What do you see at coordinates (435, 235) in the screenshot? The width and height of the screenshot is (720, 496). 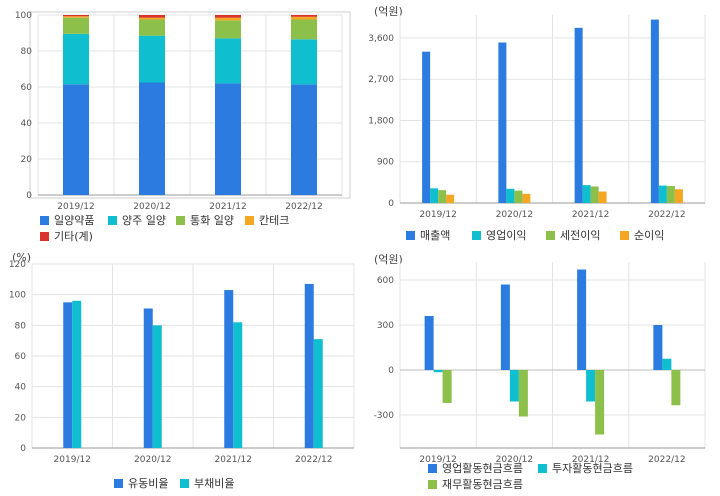 I see `legend-label: 매출액` at bounding box center [435, 235].